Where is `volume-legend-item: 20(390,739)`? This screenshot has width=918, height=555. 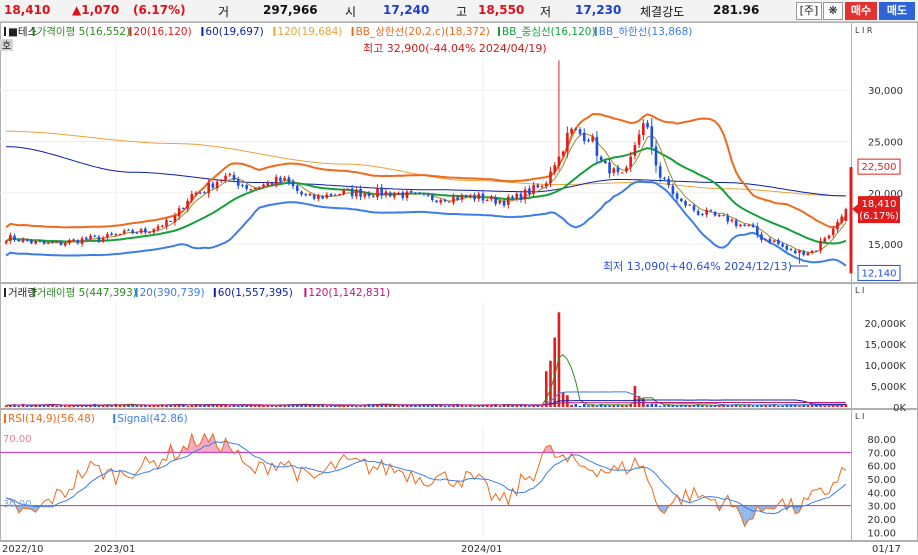
volume-legend-item: 20(390,739) is located at coordinates (172, 293).